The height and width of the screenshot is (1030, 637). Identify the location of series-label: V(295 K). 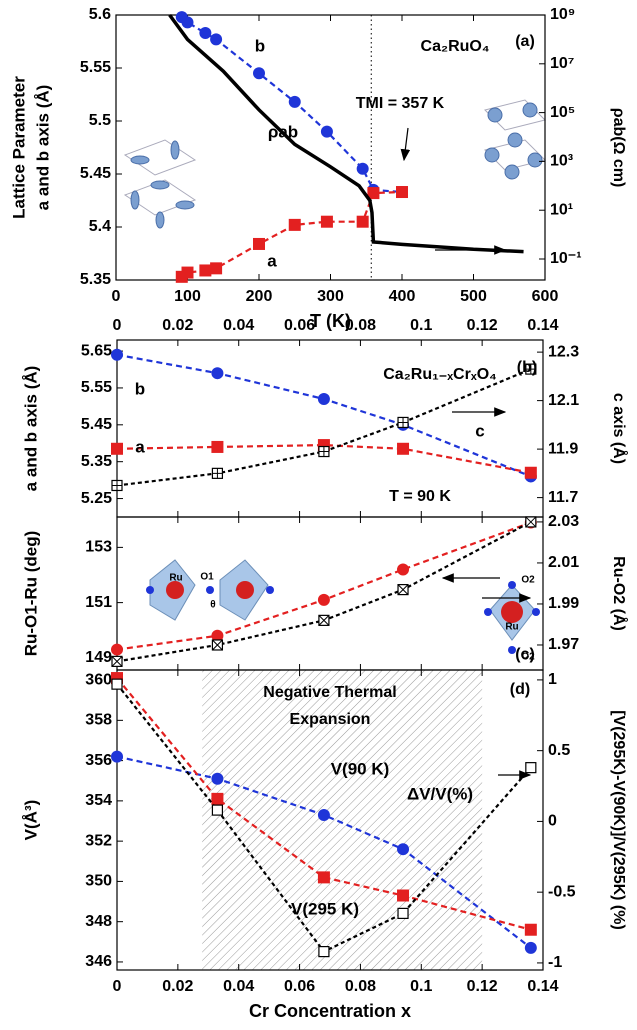
(325, 908).